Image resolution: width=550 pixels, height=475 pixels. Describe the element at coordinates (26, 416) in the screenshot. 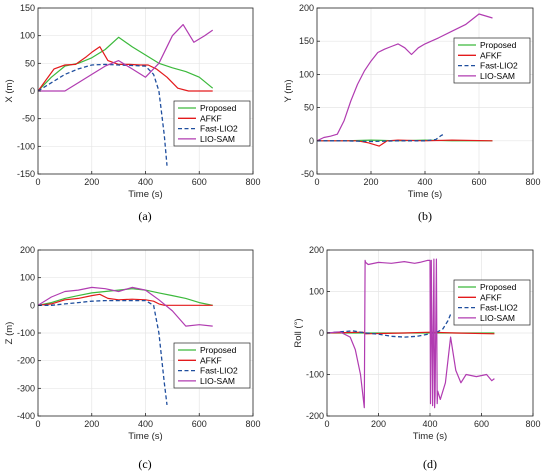

I see `y-tick-label: -400` at that location.